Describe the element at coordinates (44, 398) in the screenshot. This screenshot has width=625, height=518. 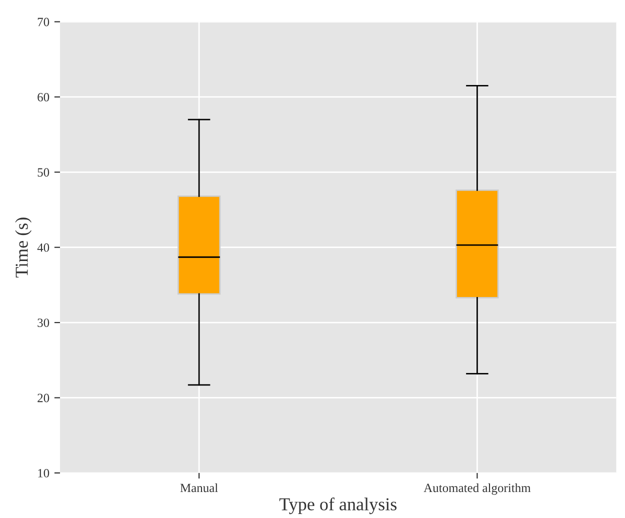
I see `y-tick-label: 20` at that location.